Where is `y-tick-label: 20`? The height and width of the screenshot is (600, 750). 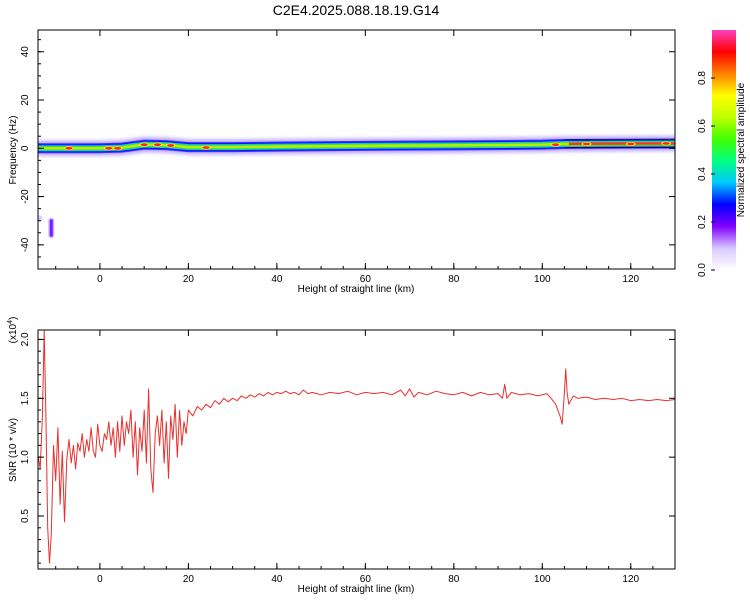 y-tick-label: 20 is located at coordinates (25, 100).